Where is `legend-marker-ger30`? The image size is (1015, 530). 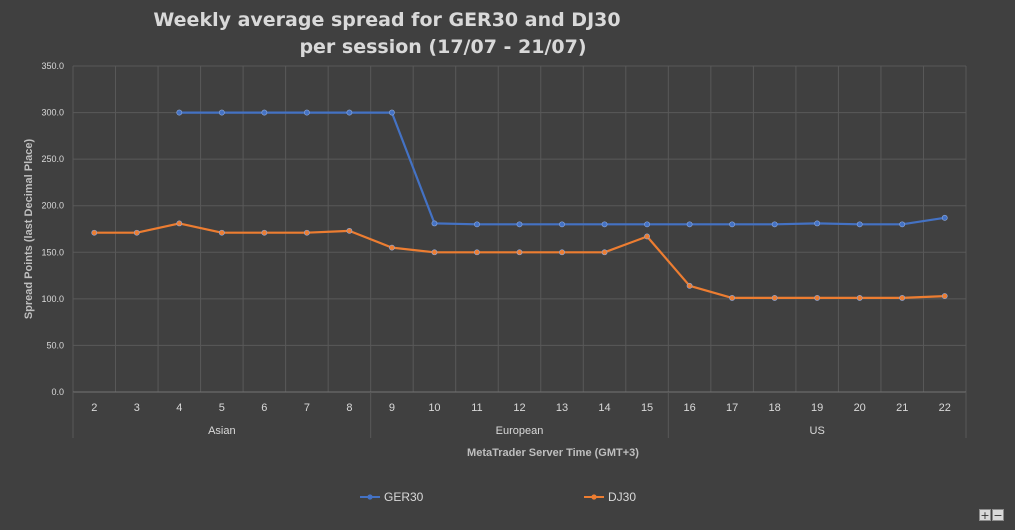 legend-marker-ger30 is located at coordinates (370, 497).